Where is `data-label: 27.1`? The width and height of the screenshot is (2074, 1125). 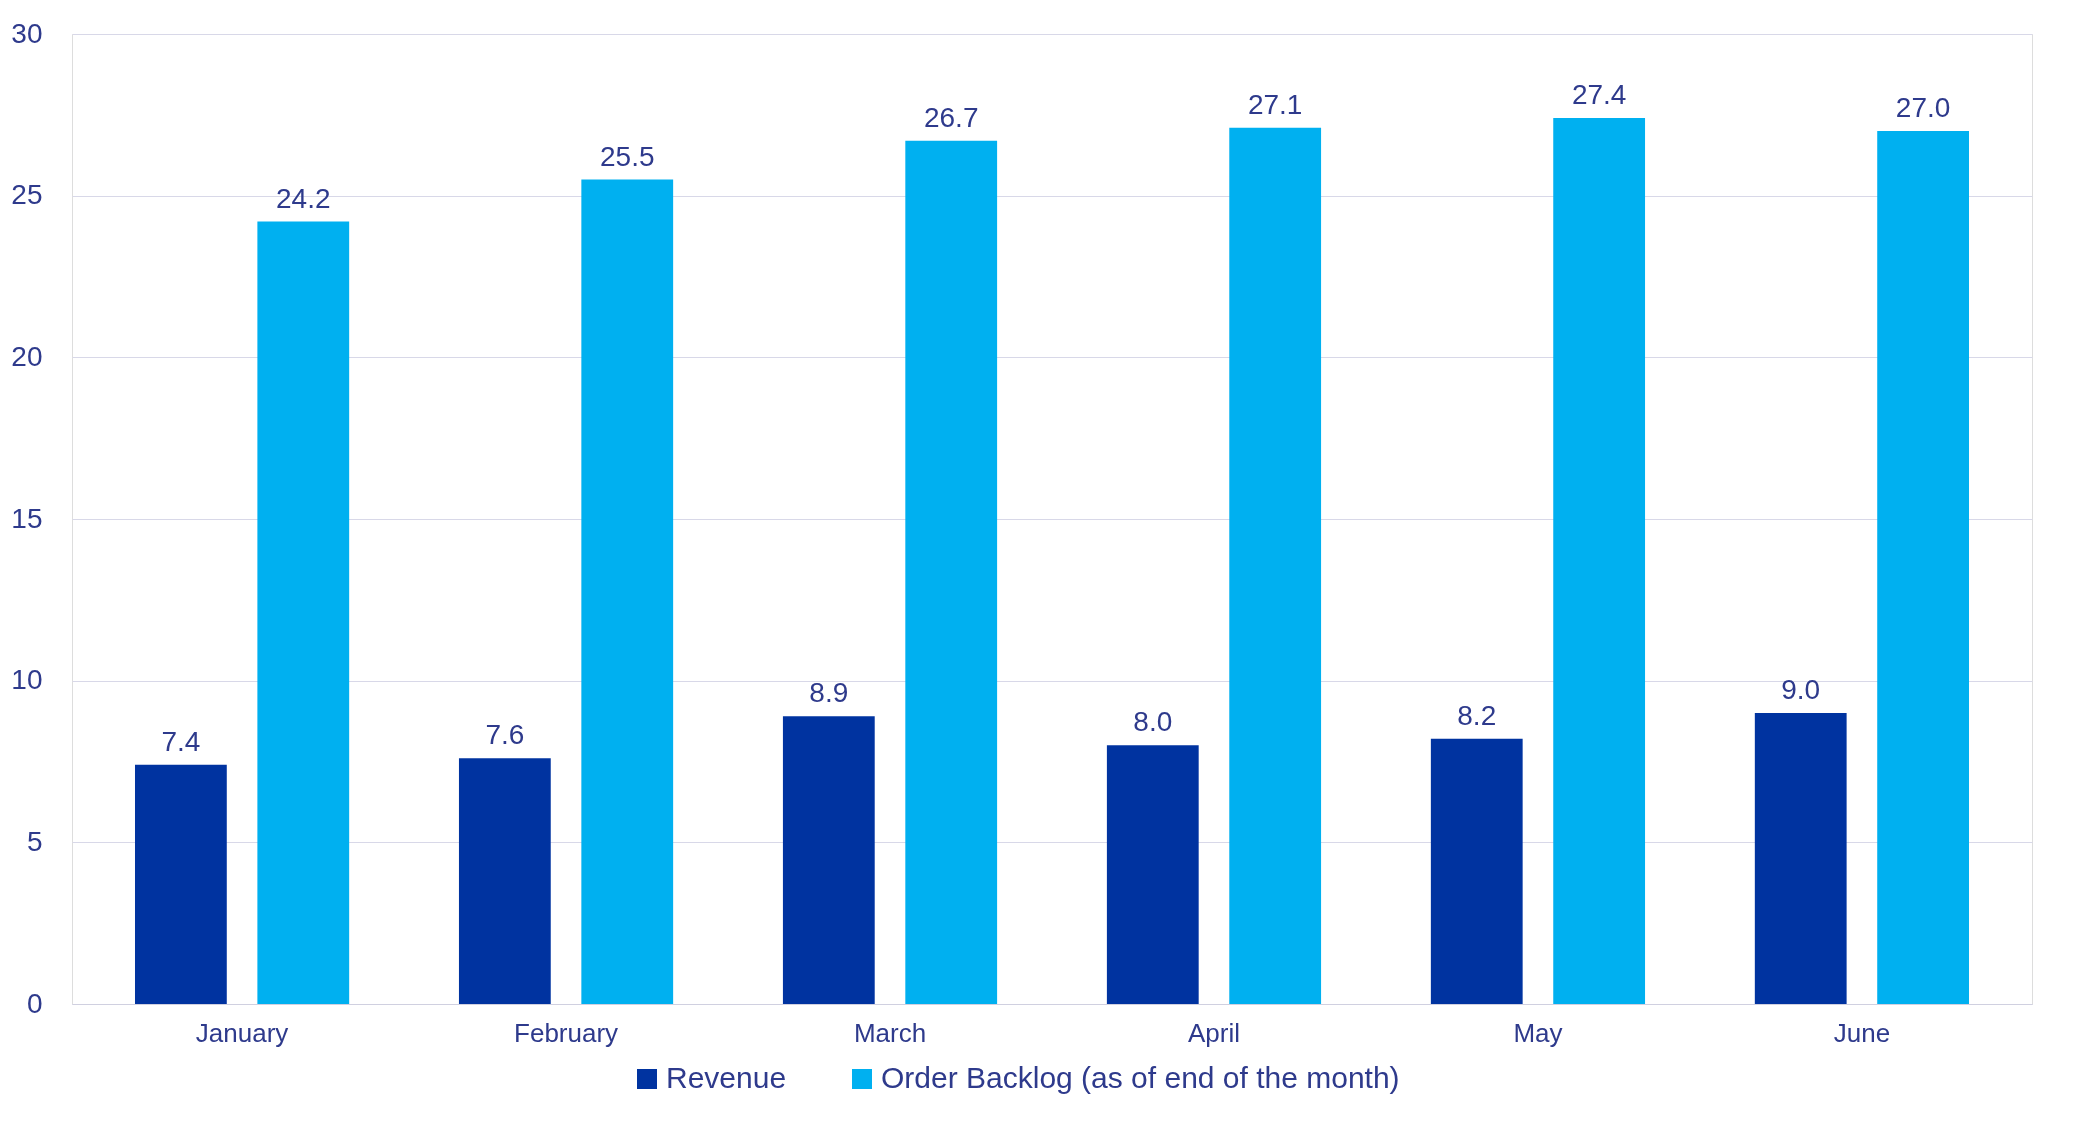
data-label: 27.1 is located at coordinates (1275, 104).